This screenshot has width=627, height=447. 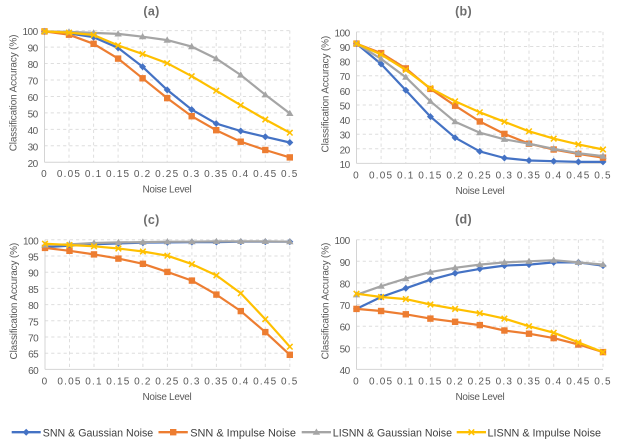 I want to click on svg-text: 95, so click(x=33, y=258).